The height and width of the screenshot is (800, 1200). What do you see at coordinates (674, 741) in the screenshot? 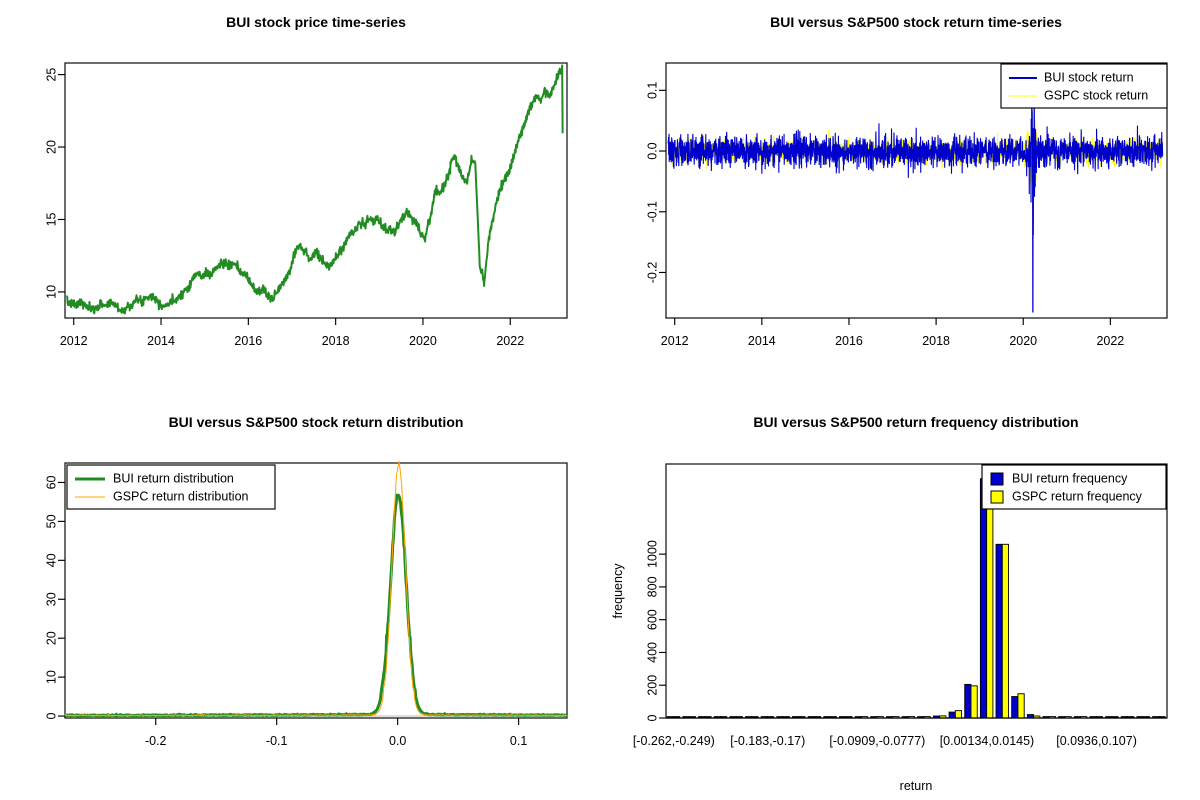
I see `x-tick-label: [-0.262,-0.249)` at bounding box center [674, 741].